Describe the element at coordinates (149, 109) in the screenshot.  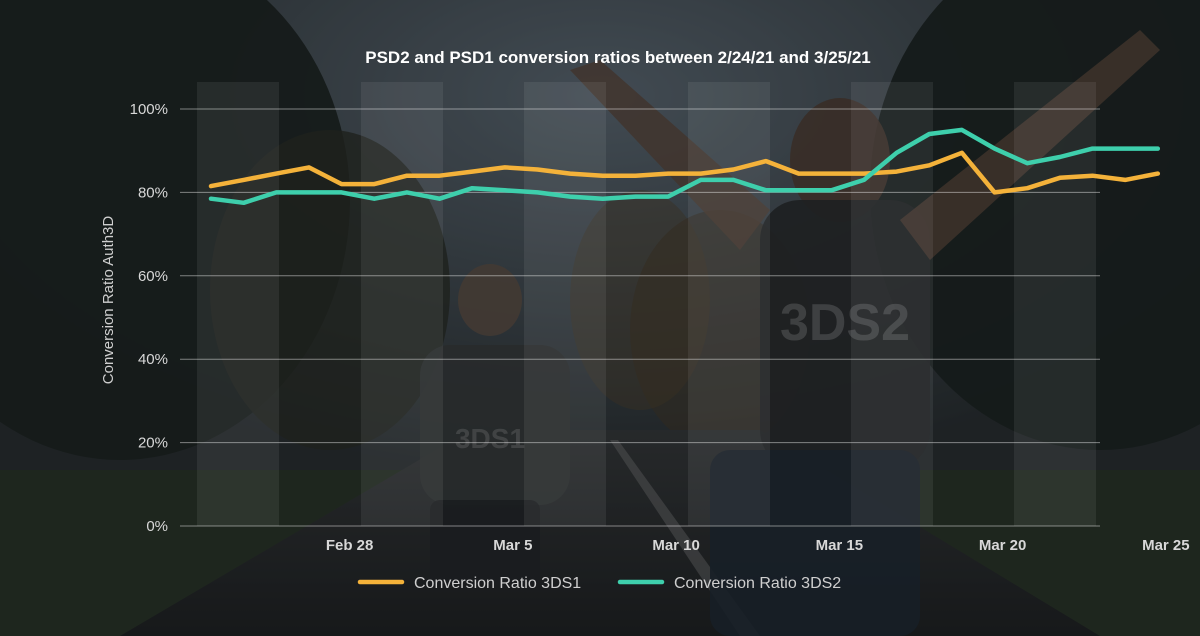
I see `y-tick-label: 100%` at that location.